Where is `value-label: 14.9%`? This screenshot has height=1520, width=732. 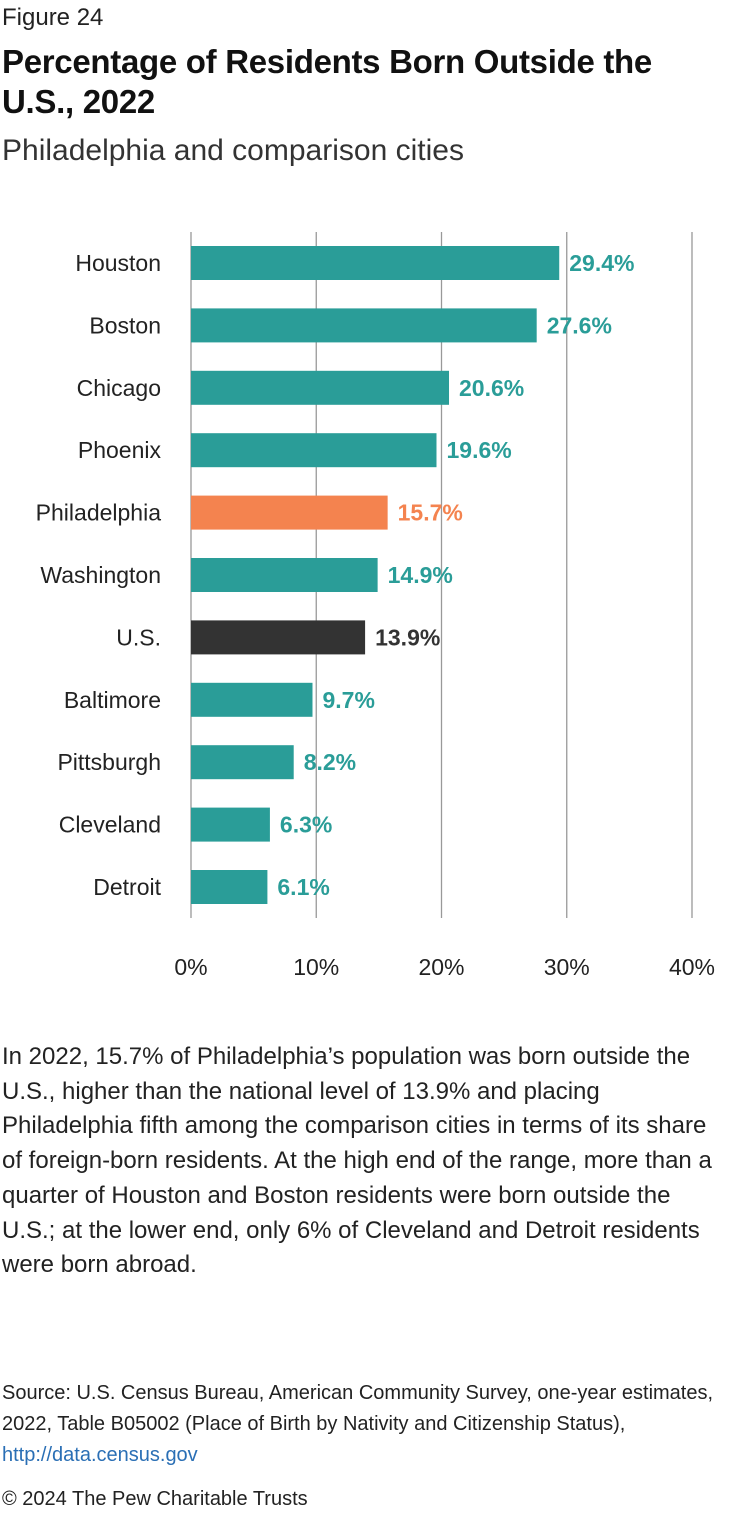 value-label: 14.9% is located at coordinates (420, 575).